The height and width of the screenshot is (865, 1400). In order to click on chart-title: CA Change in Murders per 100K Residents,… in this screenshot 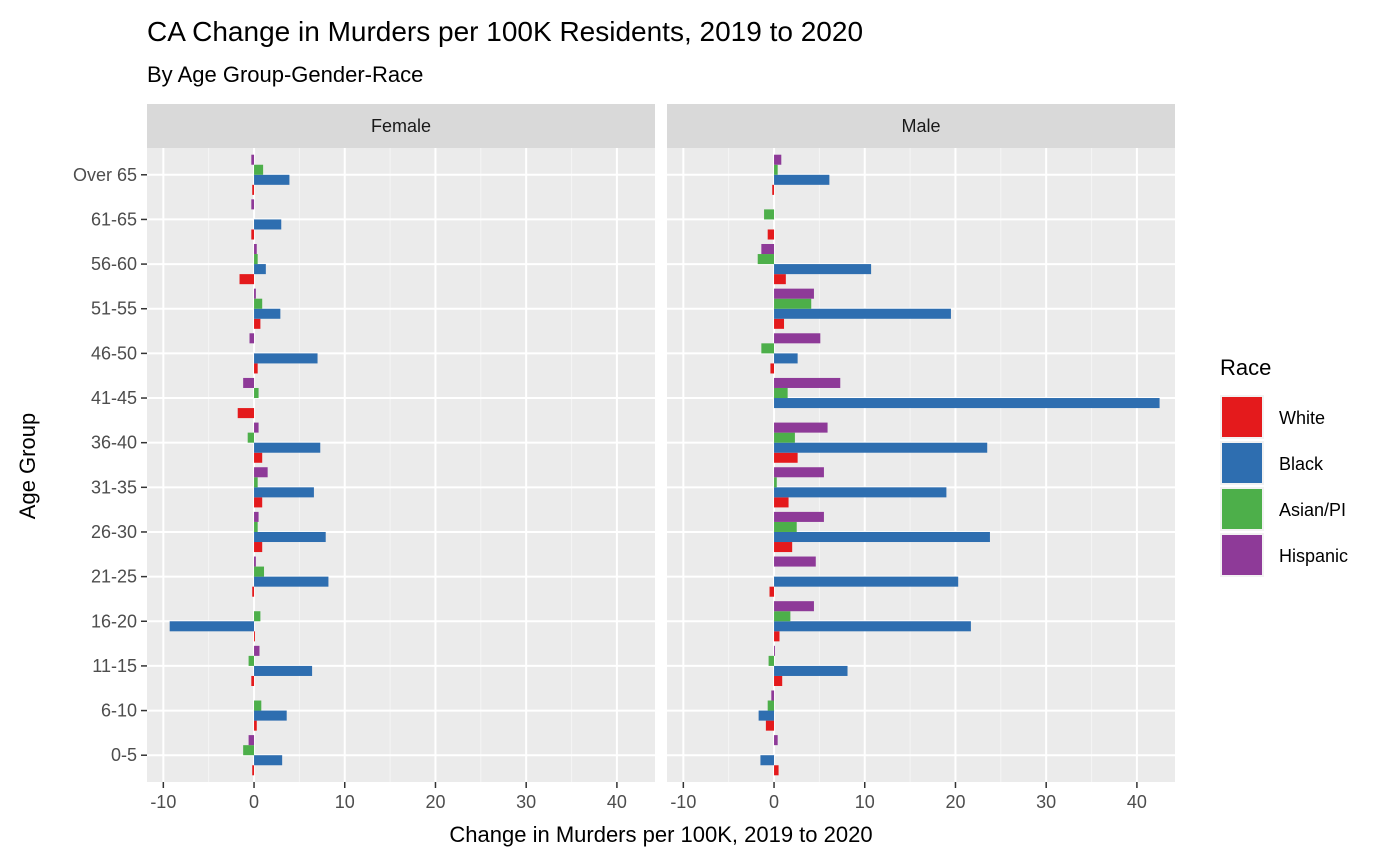, I will do `click(505, 31)`.